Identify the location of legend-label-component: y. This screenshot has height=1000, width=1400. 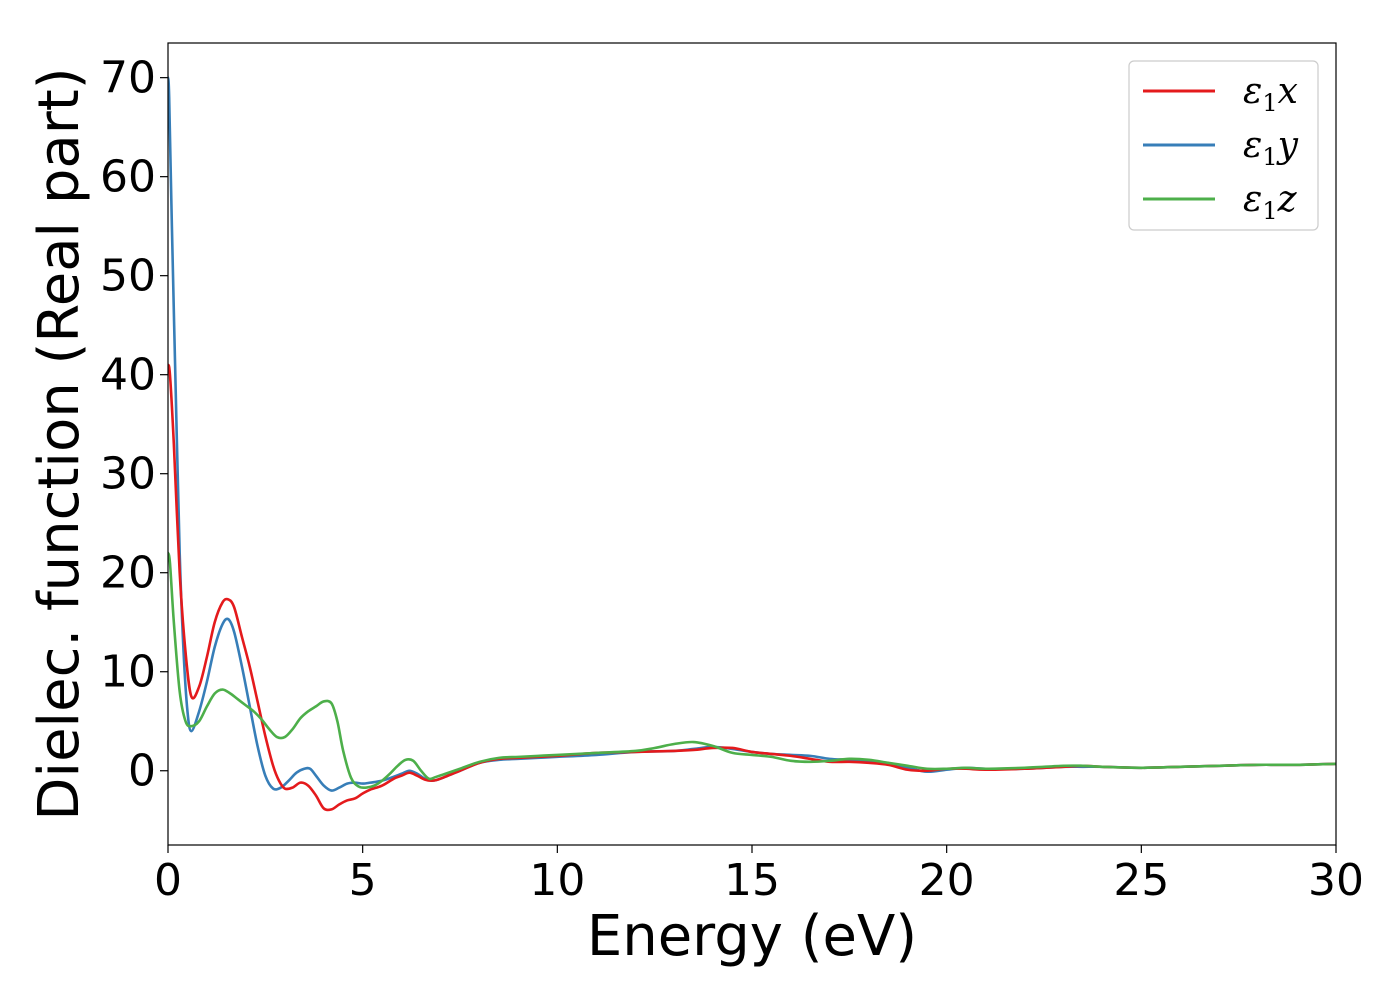
(1287, 145).